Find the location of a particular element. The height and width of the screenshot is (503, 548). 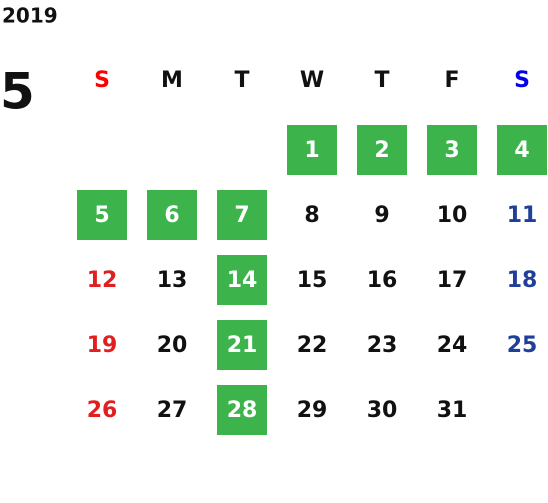

day: 1 is located at coordinates (311, 150).